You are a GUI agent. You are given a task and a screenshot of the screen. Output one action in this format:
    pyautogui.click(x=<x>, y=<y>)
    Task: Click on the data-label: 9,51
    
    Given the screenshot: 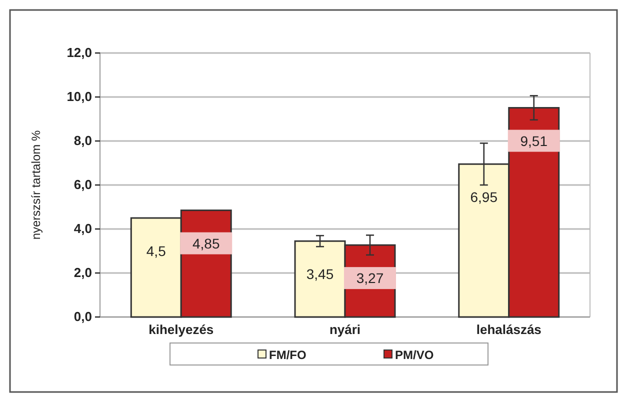 What is the action you would take?
    pyautogui.click(x=534, y=140)
    